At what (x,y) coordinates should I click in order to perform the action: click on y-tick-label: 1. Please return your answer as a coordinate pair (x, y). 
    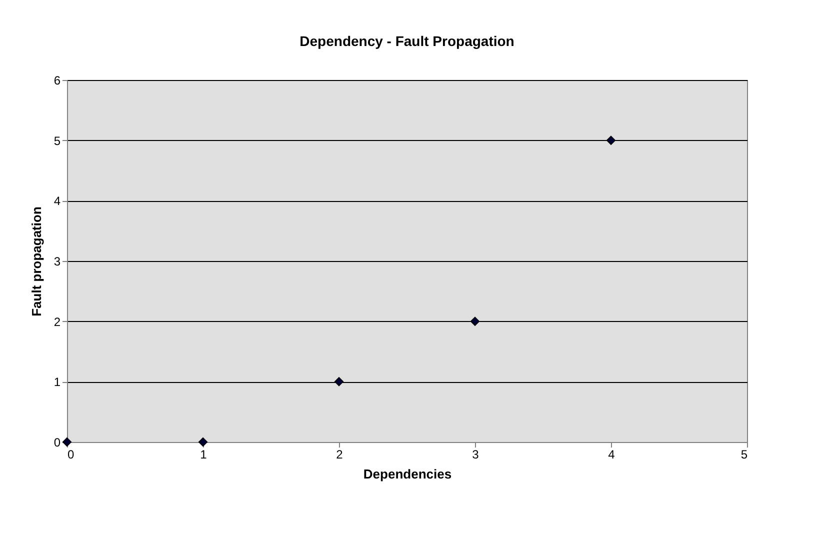
    Looking at the image, I should click on (57, 382).